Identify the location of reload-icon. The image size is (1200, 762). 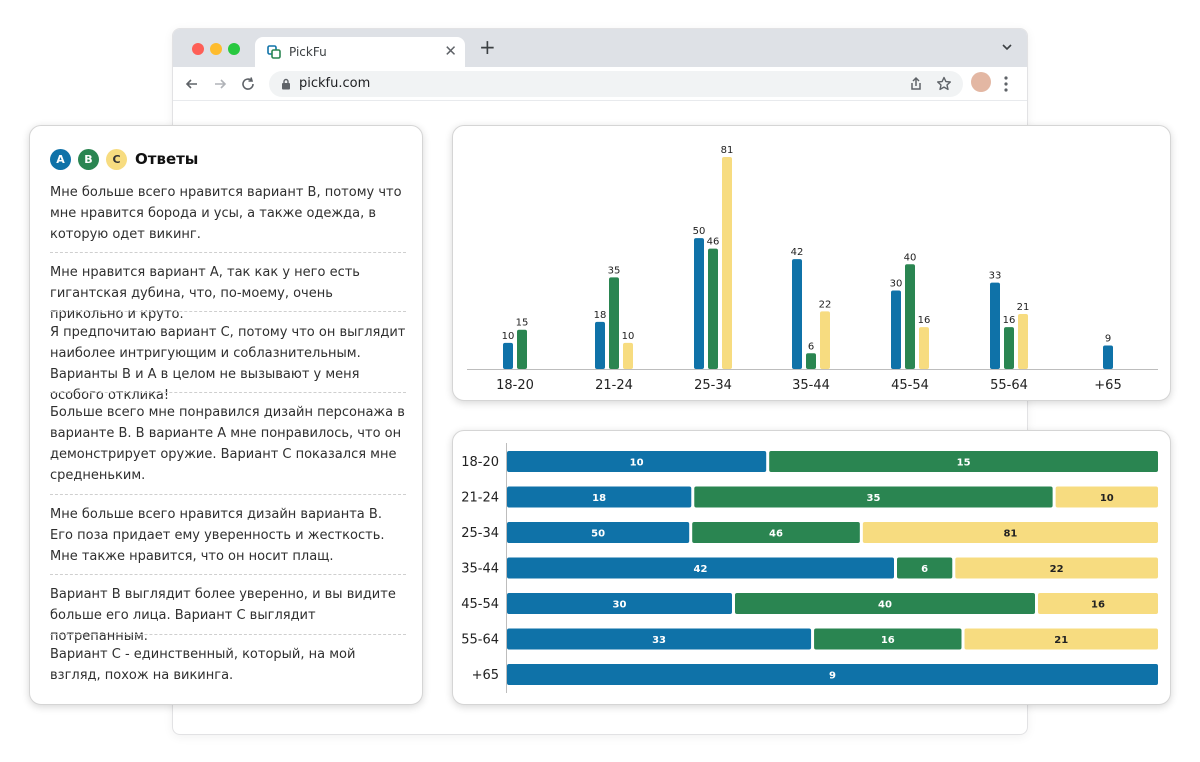
(248, 84).